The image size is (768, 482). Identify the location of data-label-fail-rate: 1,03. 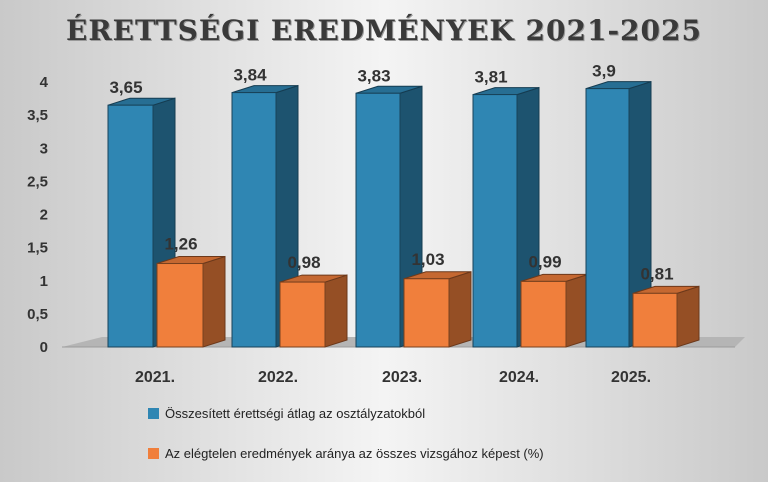
(427, 259).